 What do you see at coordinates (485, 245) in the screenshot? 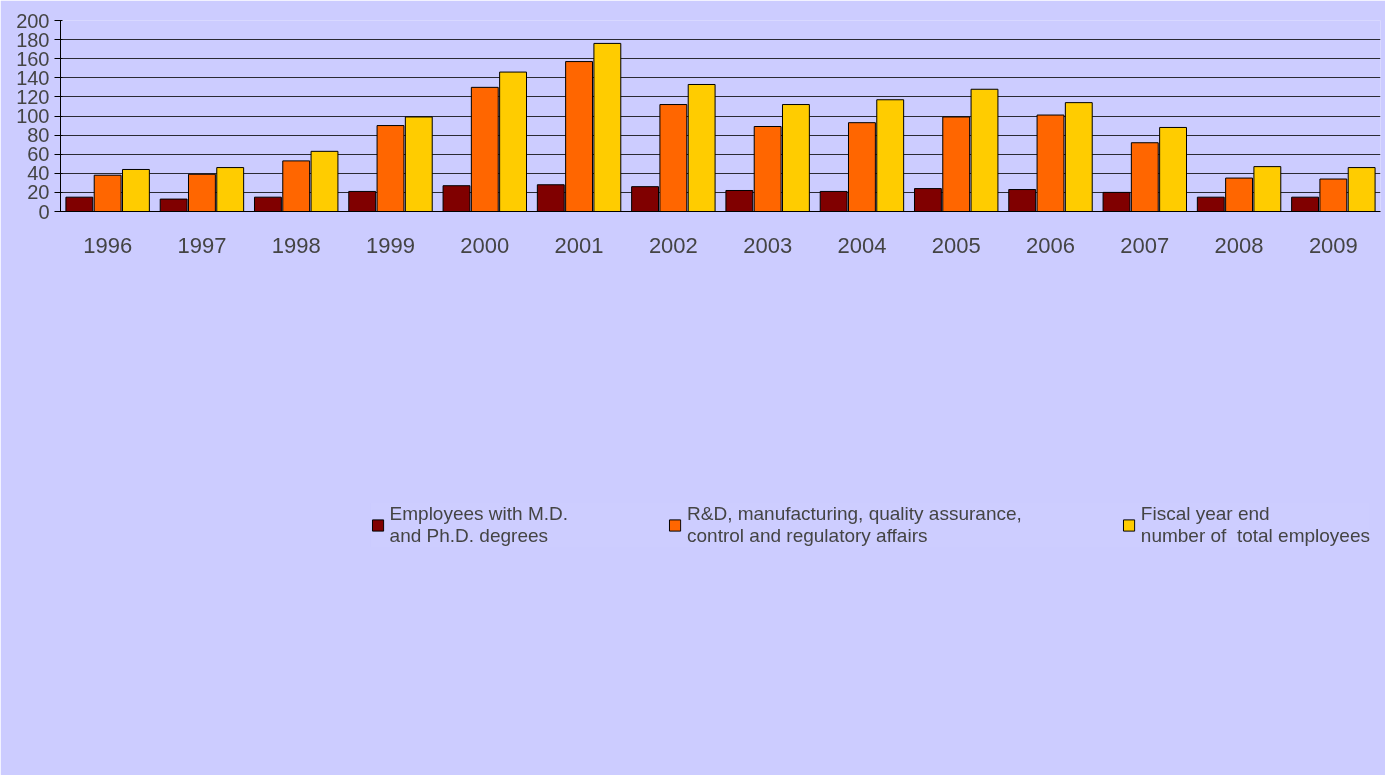
I see `x-tick-label: 2000` at bounding box center [485, 245].